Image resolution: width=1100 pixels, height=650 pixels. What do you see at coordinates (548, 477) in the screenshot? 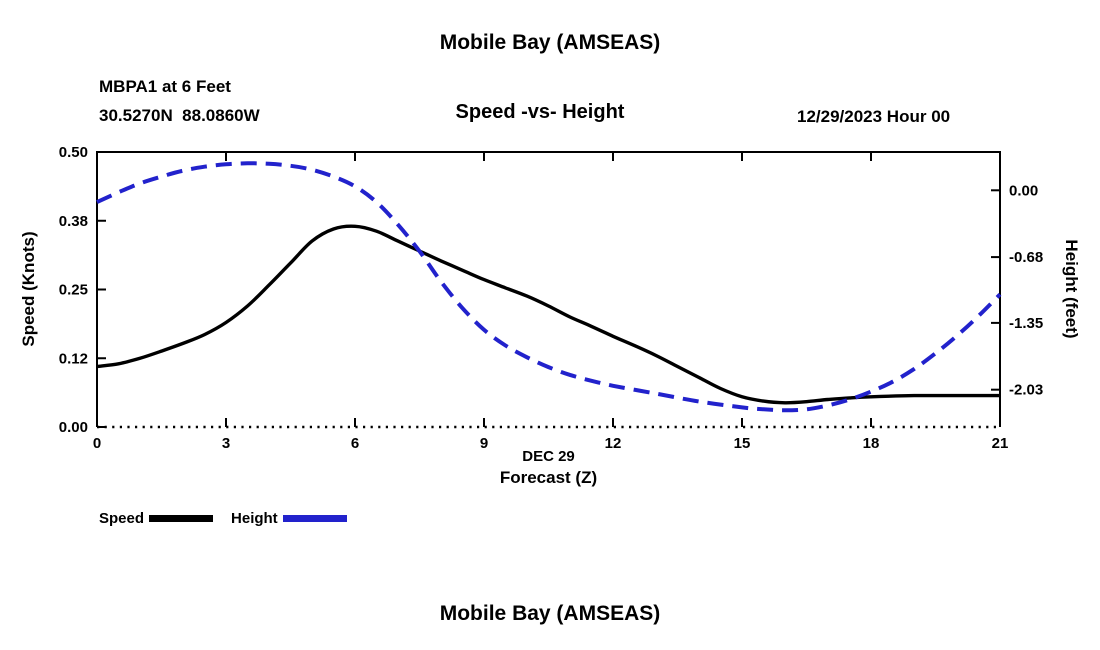
I see `x-axis-title: Forecast (Z)` at bounding box center [548, 477].